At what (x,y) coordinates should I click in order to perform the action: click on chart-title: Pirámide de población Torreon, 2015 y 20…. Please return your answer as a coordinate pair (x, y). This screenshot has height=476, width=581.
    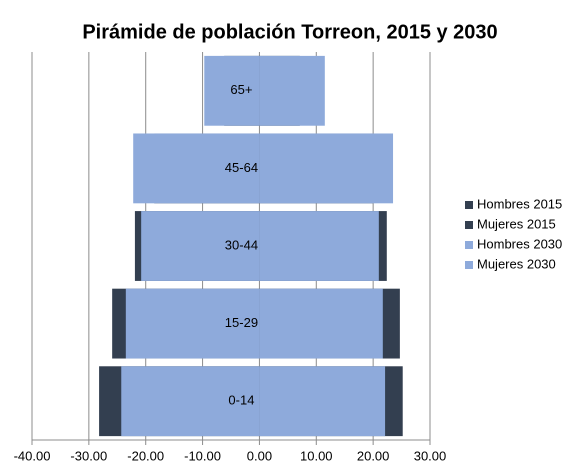
    Looking at the image, I should click on (289, 32).